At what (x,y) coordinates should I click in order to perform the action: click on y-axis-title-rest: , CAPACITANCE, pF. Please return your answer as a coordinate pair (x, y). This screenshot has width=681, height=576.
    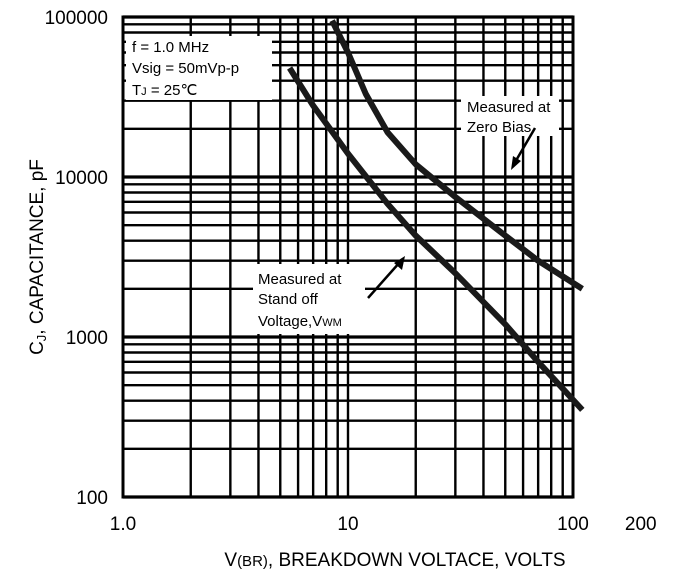
    Looking at the image, I should click on (37, 247).